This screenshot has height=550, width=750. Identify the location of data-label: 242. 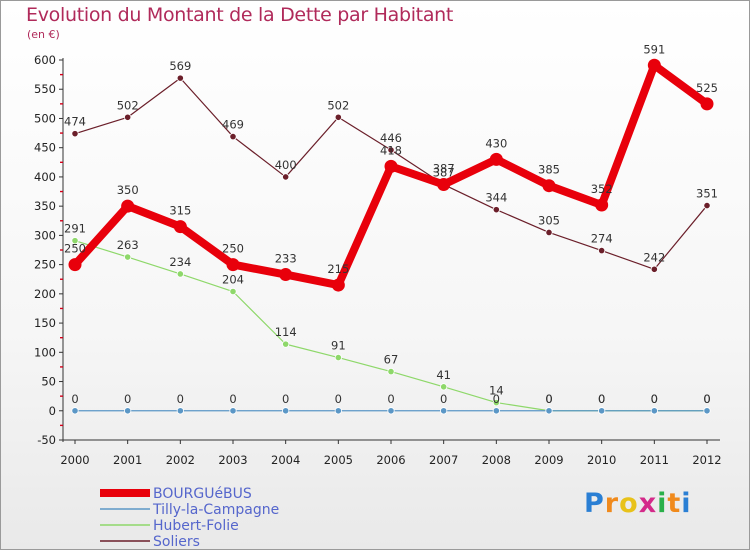
(654, 257).